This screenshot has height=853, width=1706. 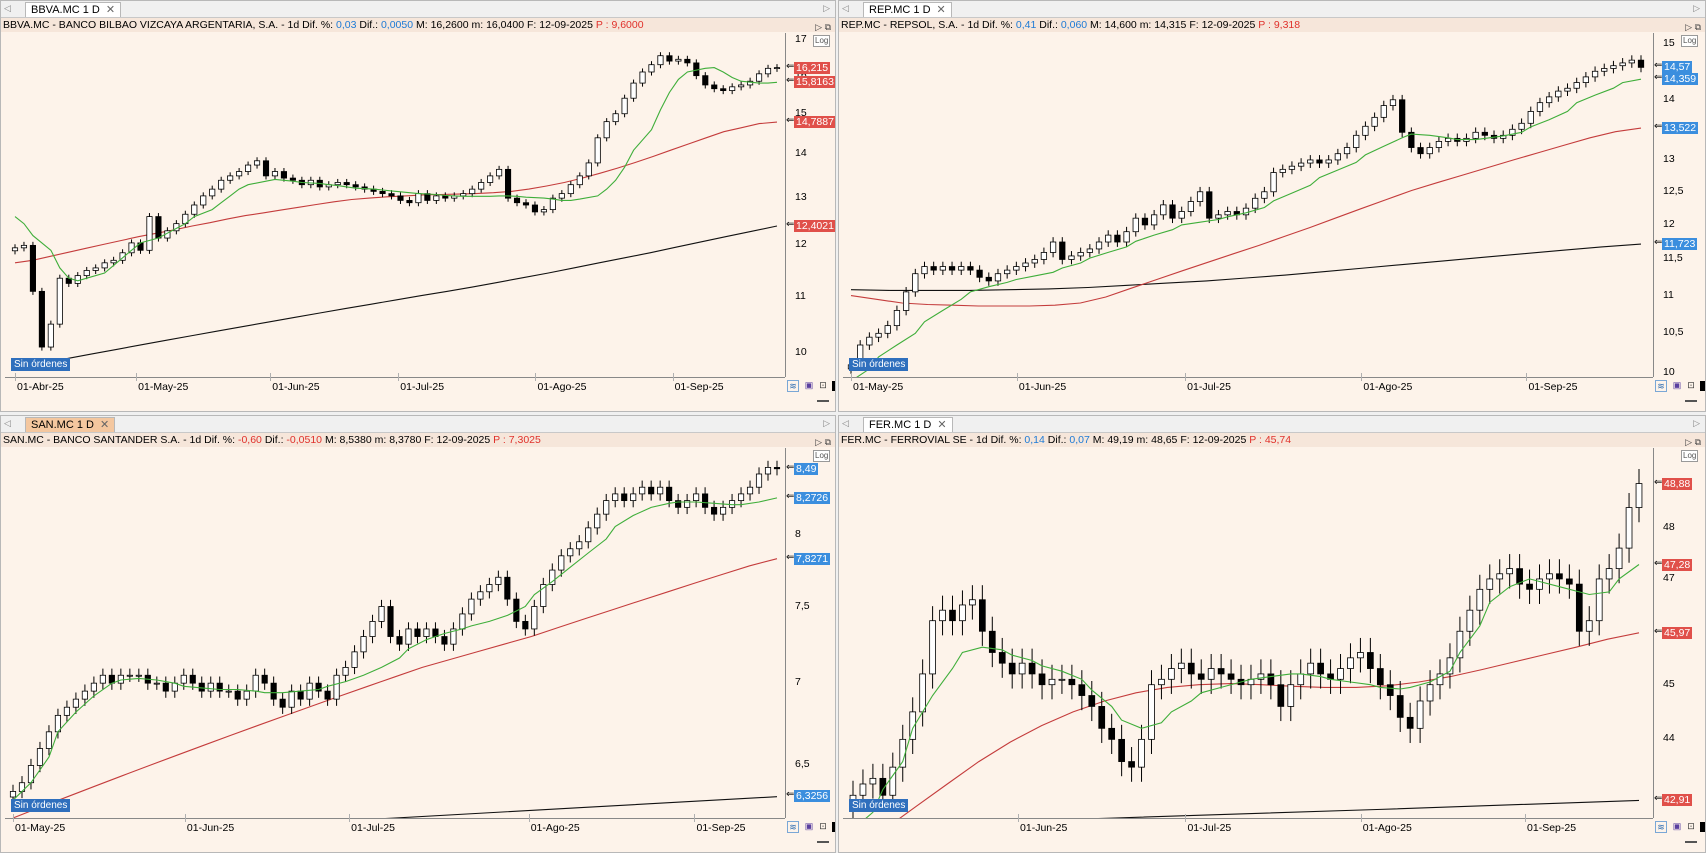 What do you see at coordinates (73, 9) in the screenshot?
I see `tab-bbva: BBVA.MC 1 D ✕` at bounding box center [73, 9].